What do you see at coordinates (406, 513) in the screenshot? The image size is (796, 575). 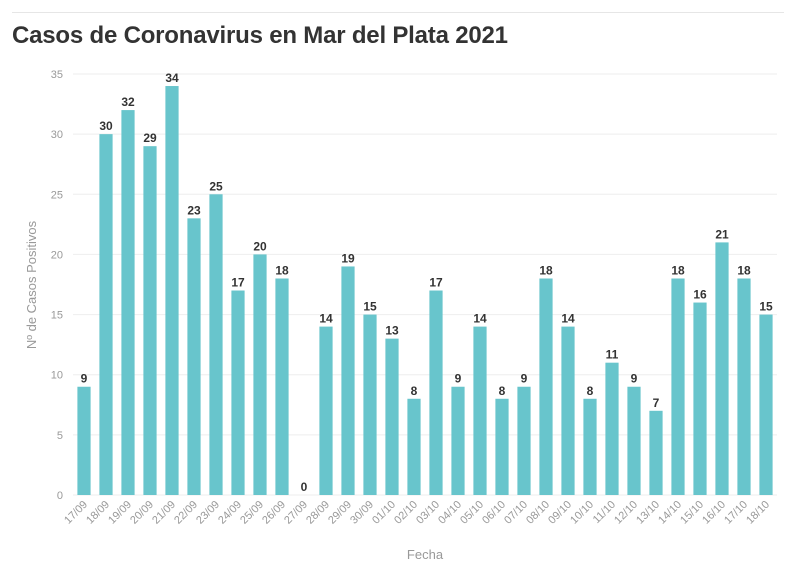 I see `x-tick-label: 02/10` at bounding box center [406, 513].